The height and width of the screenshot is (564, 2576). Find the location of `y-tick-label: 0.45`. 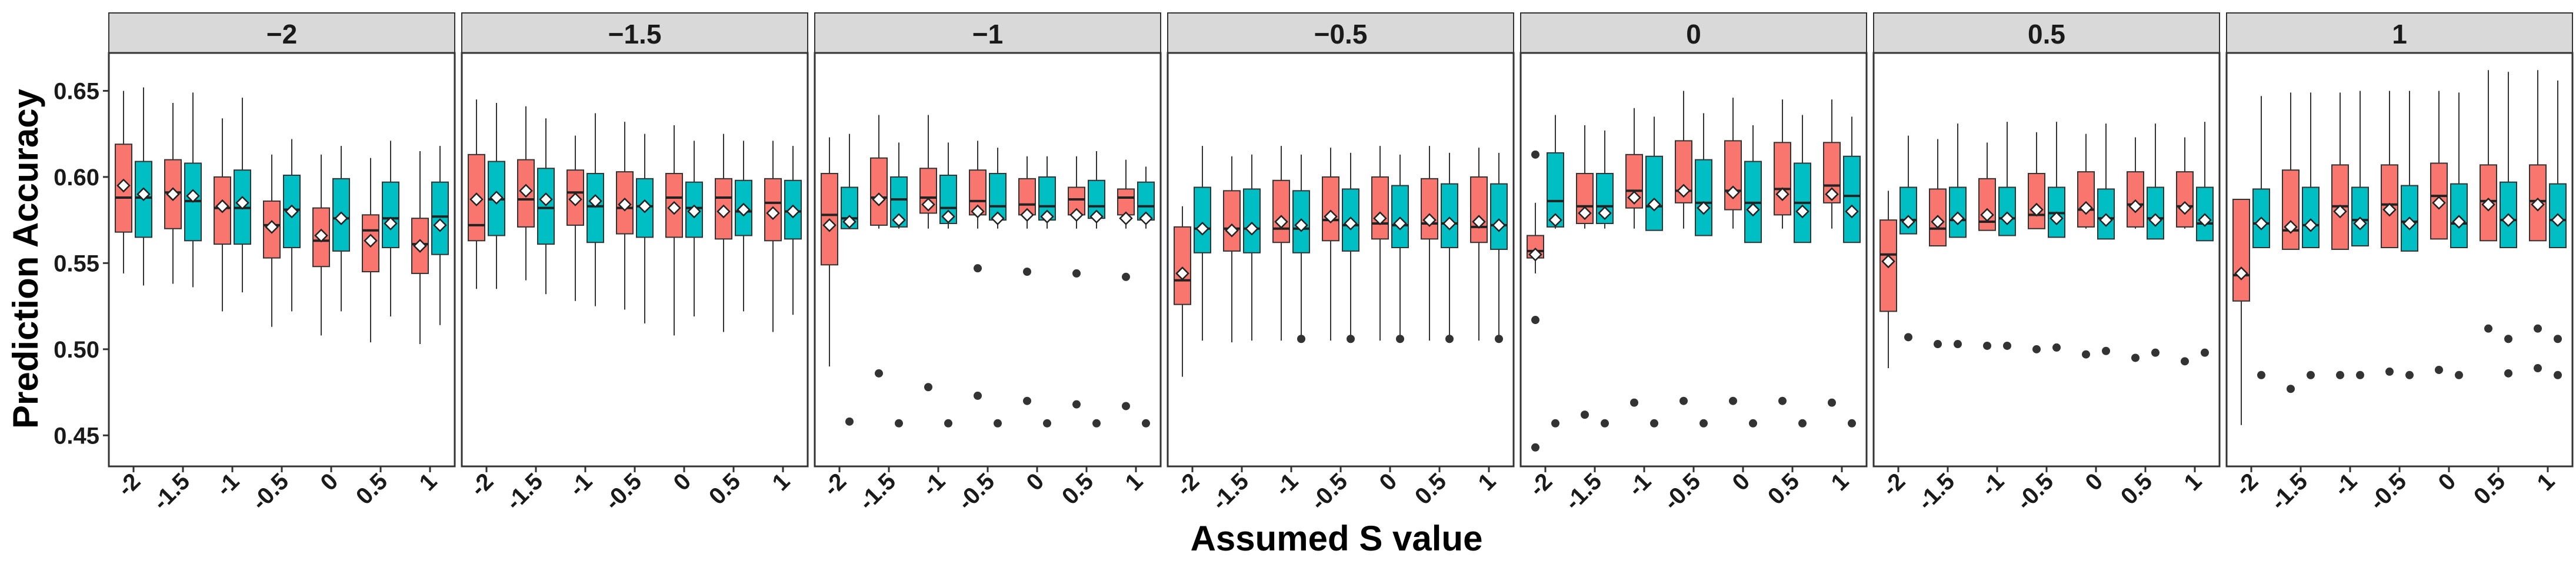

y-tick-label: 0.45 is located at coordinates (77, 436).